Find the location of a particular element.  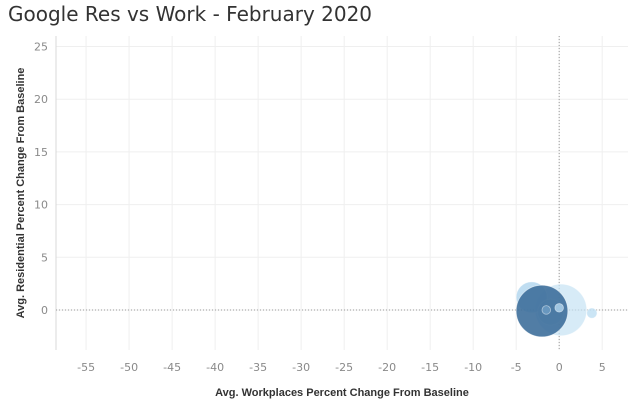

x-tick-label: -40 is located at coordinates (215, 367).